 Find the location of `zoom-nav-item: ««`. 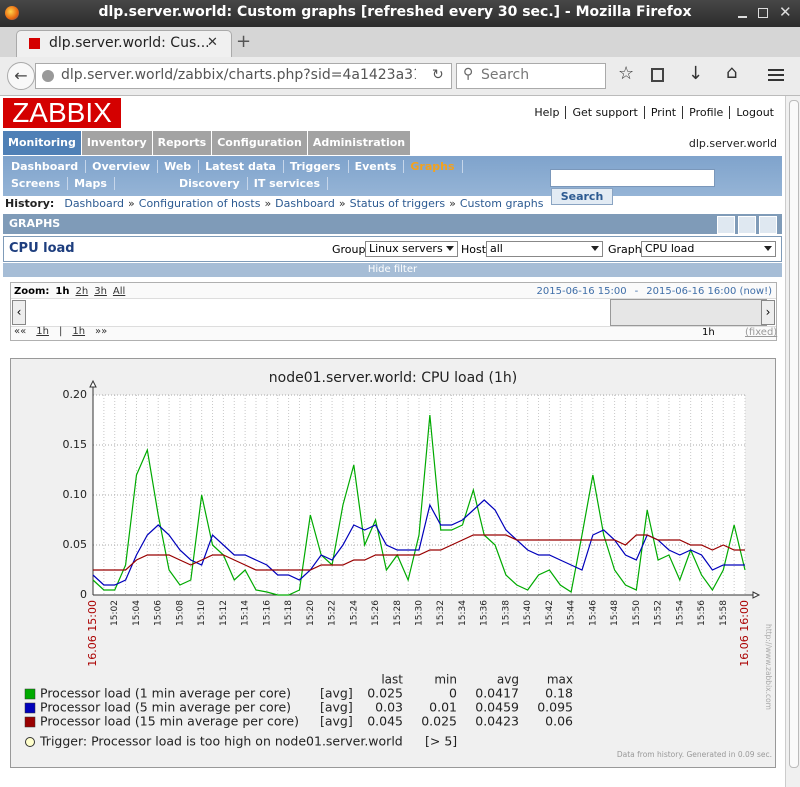

zoom-nav-item: «« is located at coordinates (20, 331).